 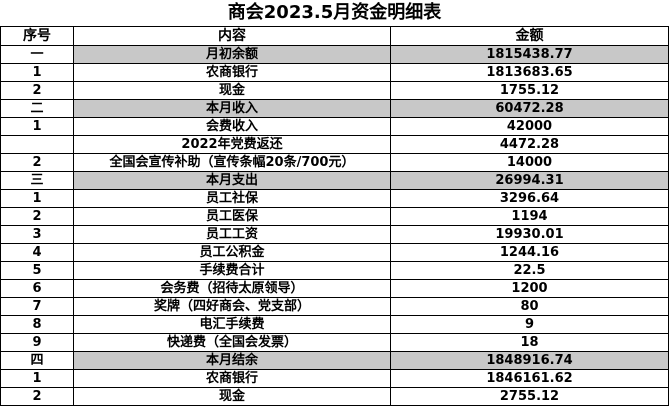 I want to click on serial-cell: 9, so click(x=37, y=342).